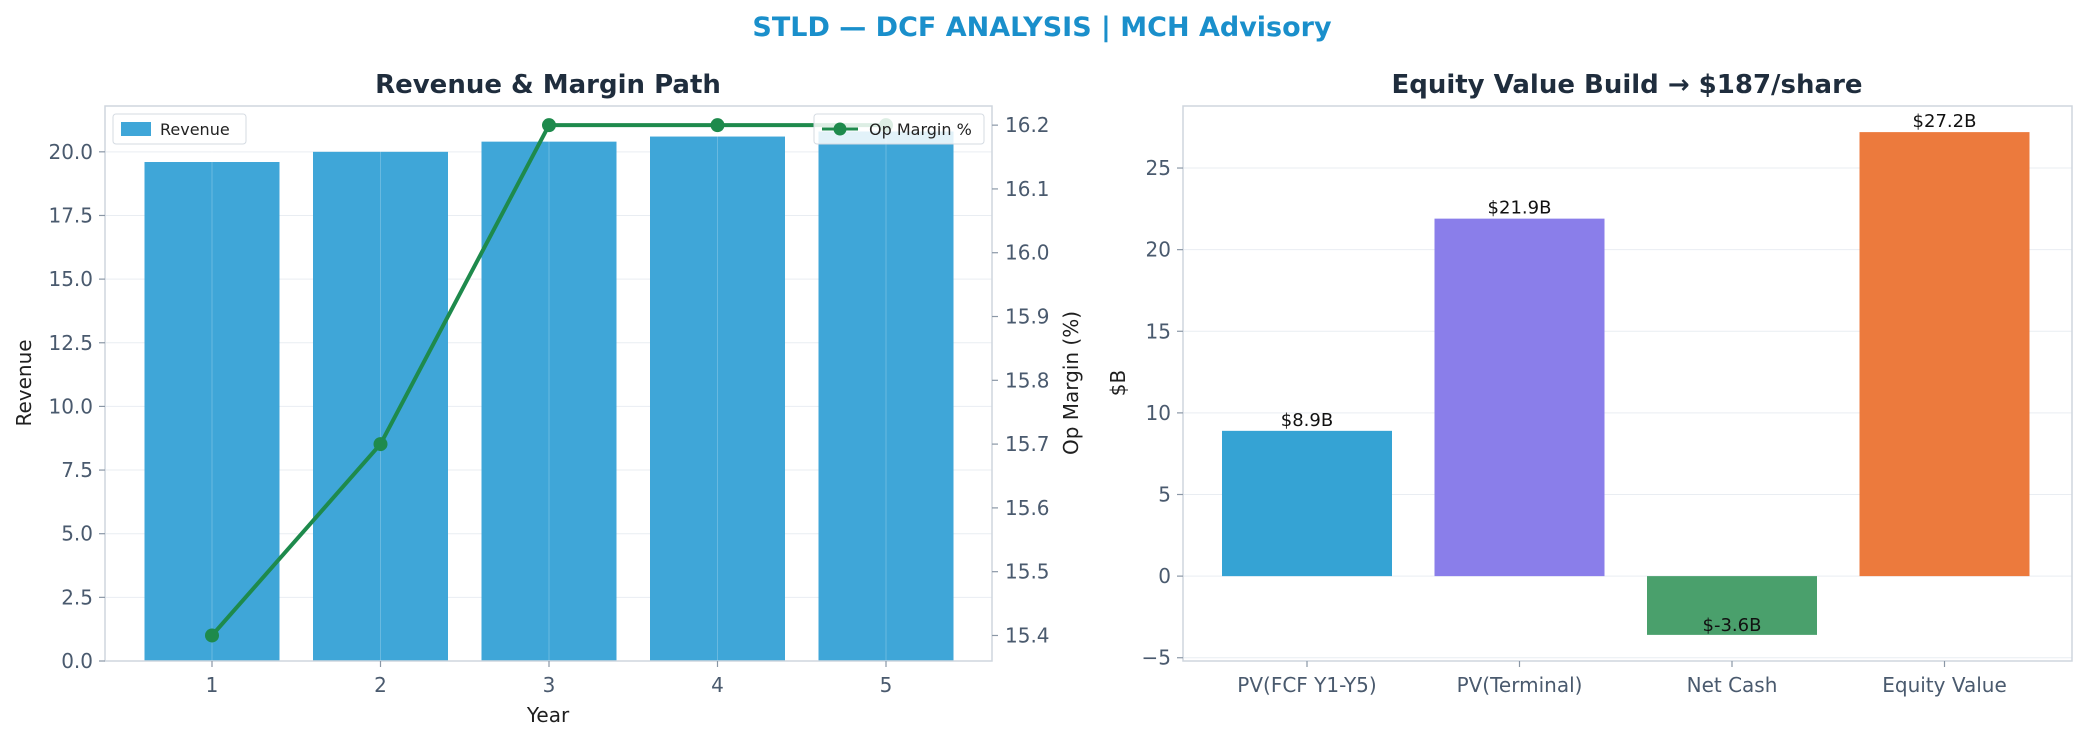  Describe the element at coordinates (1307, 420) in the screenshot. I see `equity-build-data-label: $8.9B` at that location.